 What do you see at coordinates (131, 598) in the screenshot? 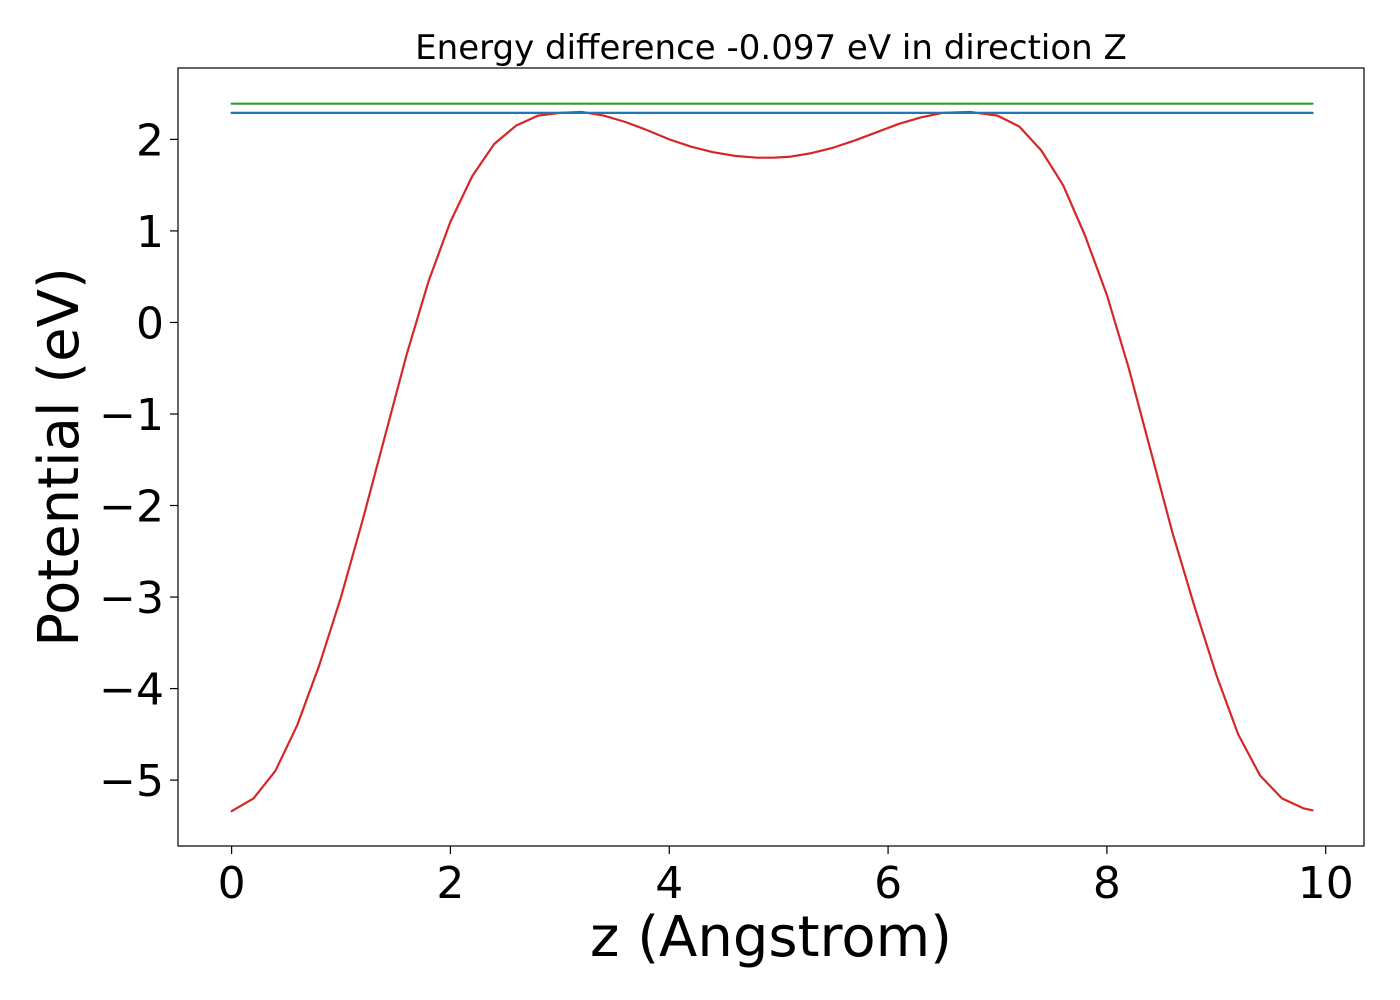
I see `y-tick-label: −3` at bounding box center [131, 598].